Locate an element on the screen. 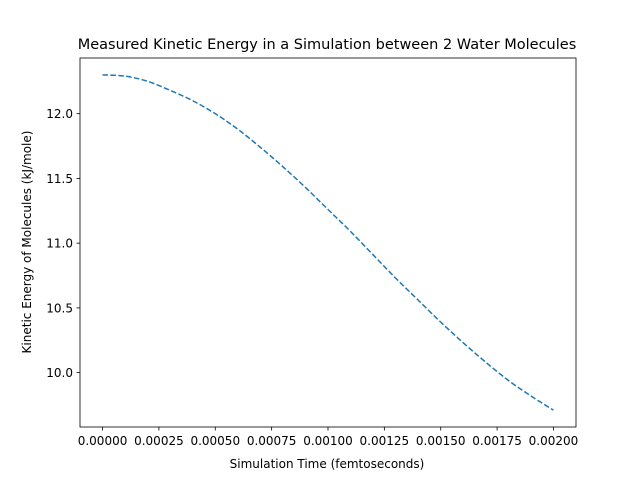  x-tick-label: 0.00175 is located at coordinates (497, 441).